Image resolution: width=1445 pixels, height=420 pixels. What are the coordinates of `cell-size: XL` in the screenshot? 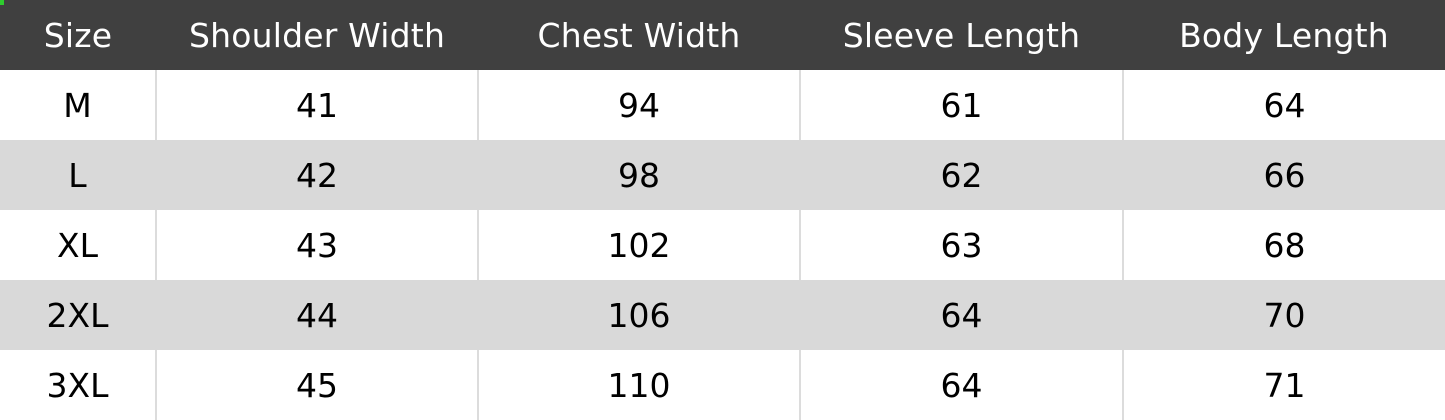 It's located at (77, 245).